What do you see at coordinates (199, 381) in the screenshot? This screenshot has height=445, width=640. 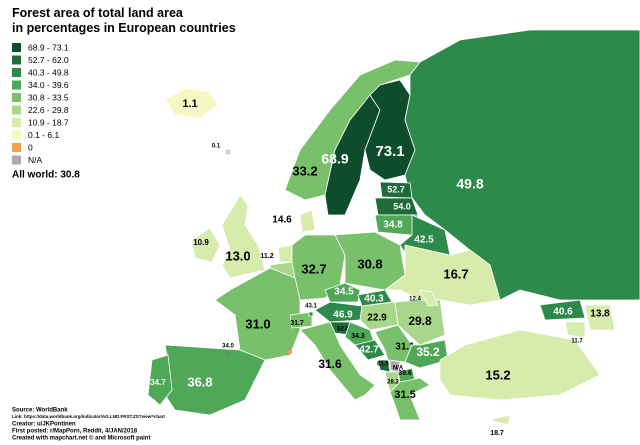 I see `country-value: 36.8` at bounding box center [199, 381].